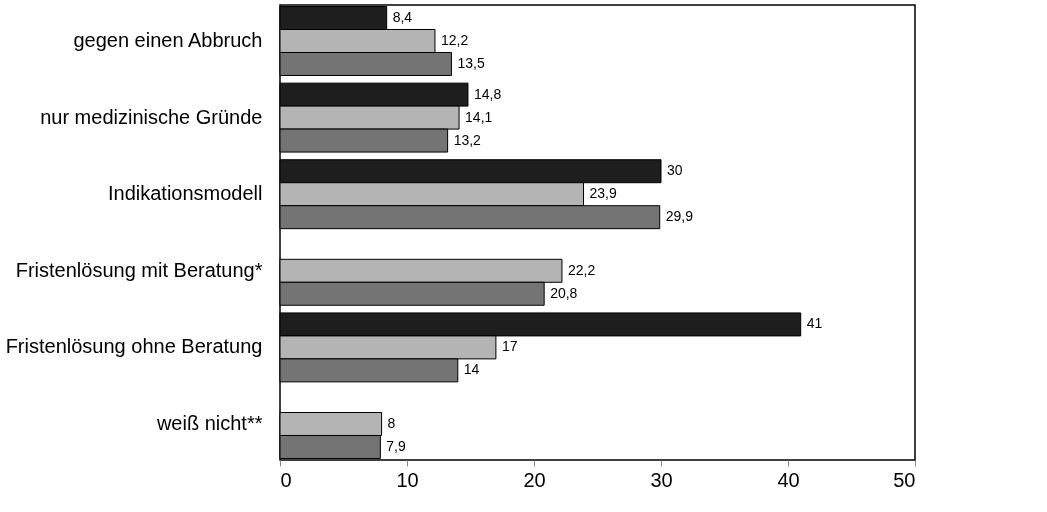 The width and height of the screenshot is (1047, 512). I want to click on data-label: 30, so click(675, 170).